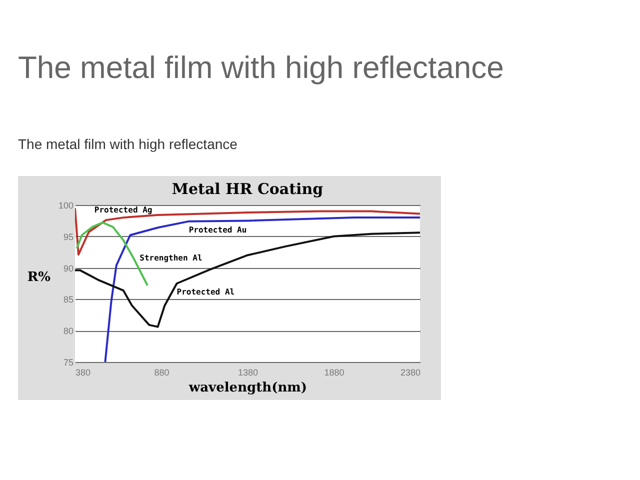 This screenshot has height=480, width=640. What do you see at coordinates (68, 299) in the screenshot?
I see `y-tick-label: 85` at bounding box center [68, 299].